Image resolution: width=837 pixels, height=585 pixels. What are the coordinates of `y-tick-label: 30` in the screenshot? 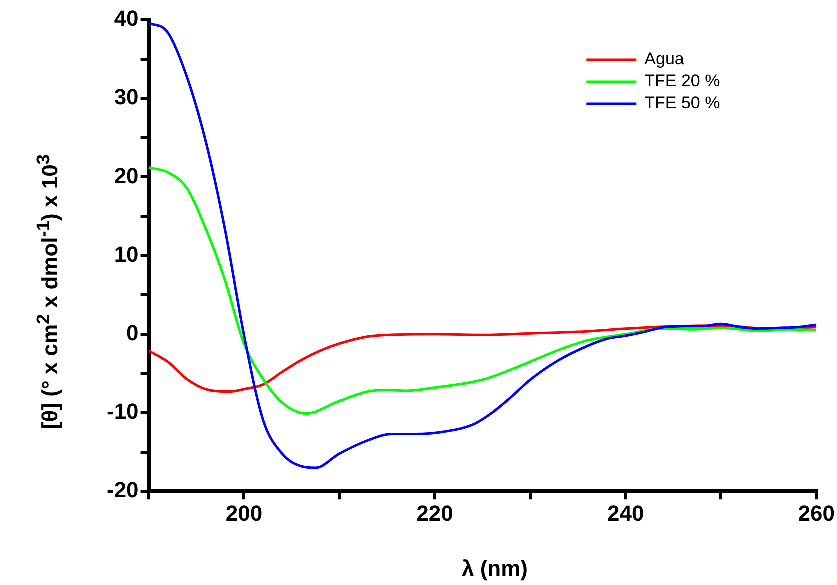 It's located at (126, 97).